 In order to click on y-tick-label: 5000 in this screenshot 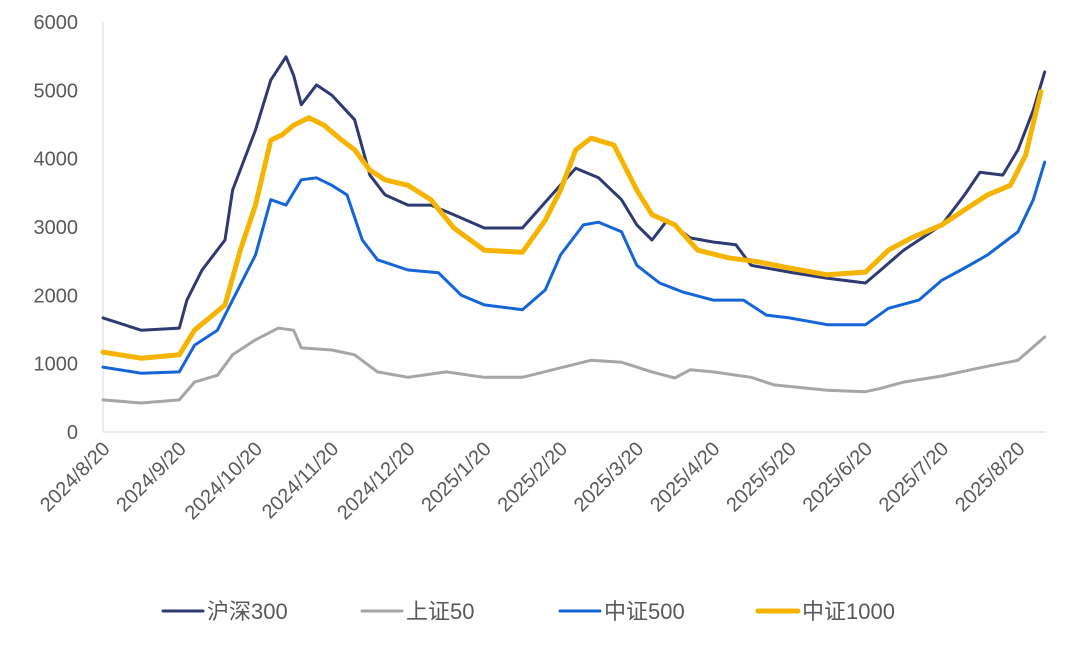, I will do `click(56, 91)`.